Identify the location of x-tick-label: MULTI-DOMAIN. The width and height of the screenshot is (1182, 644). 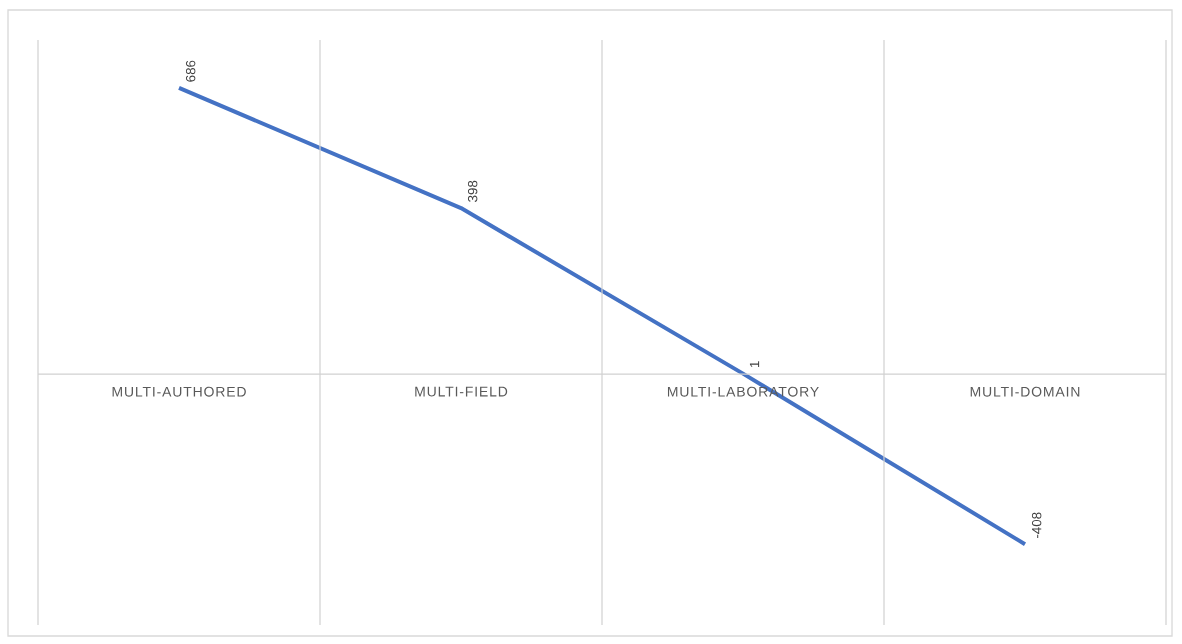
(1025, 391).